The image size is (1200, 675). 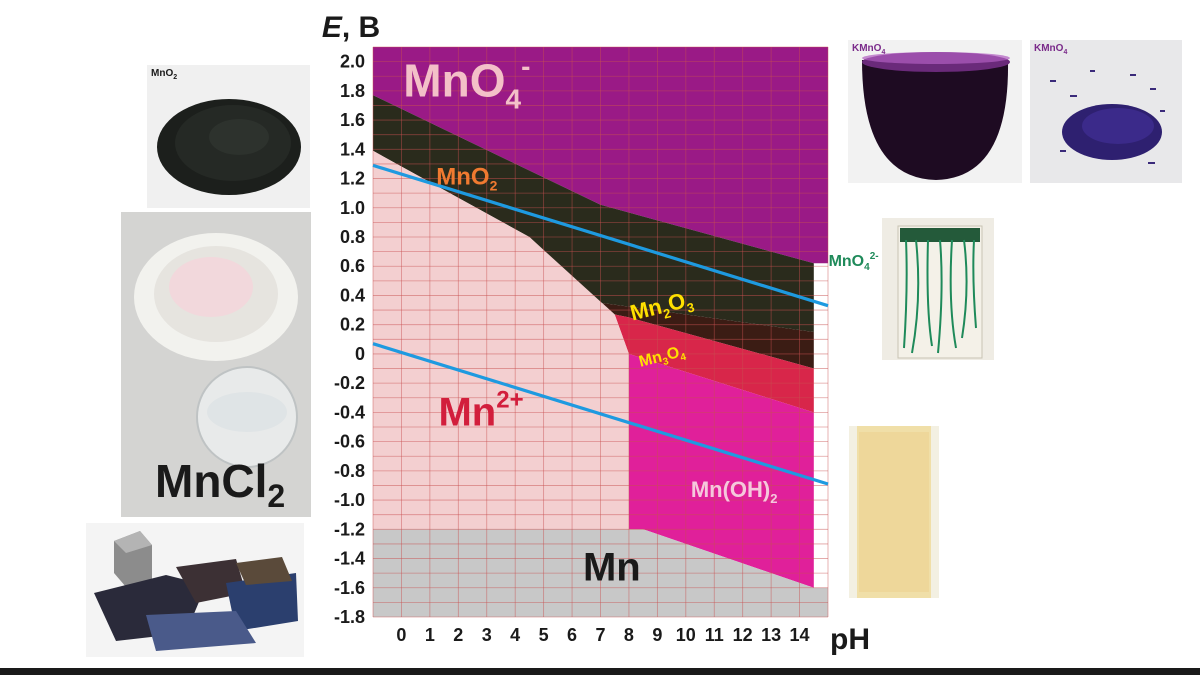 I want to click on x-tick-label: 9, so click(x=657, y=635).